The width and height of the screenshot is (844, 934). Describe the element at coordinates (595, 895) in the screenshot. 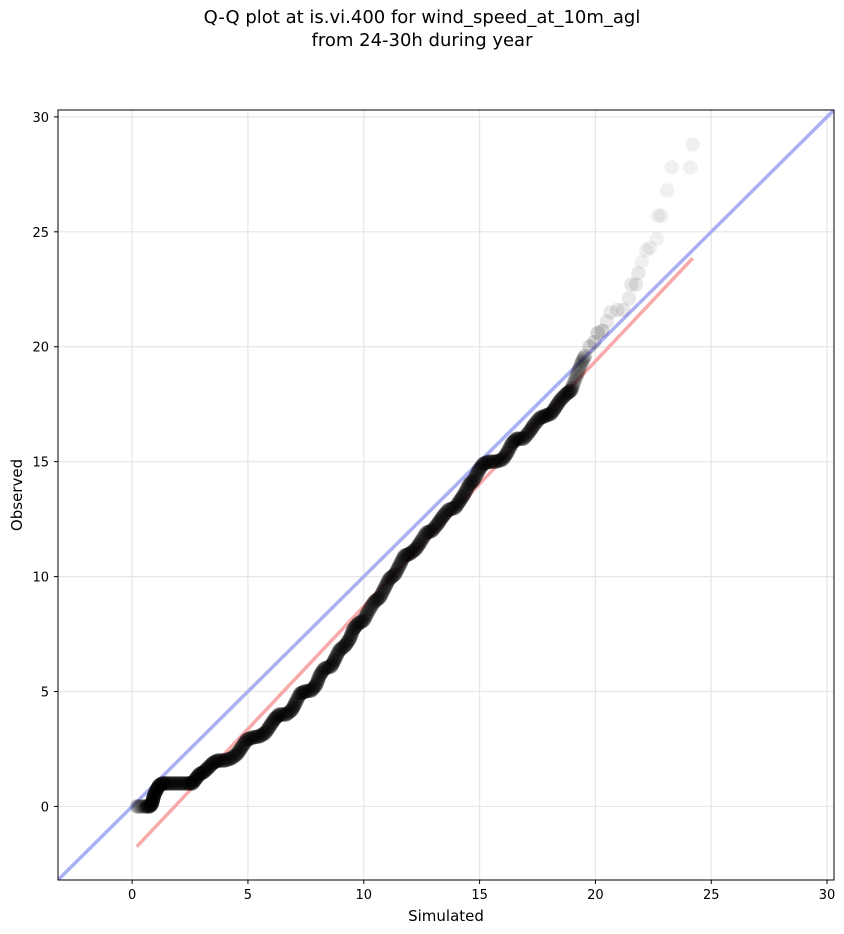

I see `x-tick-label: 20` at that location.